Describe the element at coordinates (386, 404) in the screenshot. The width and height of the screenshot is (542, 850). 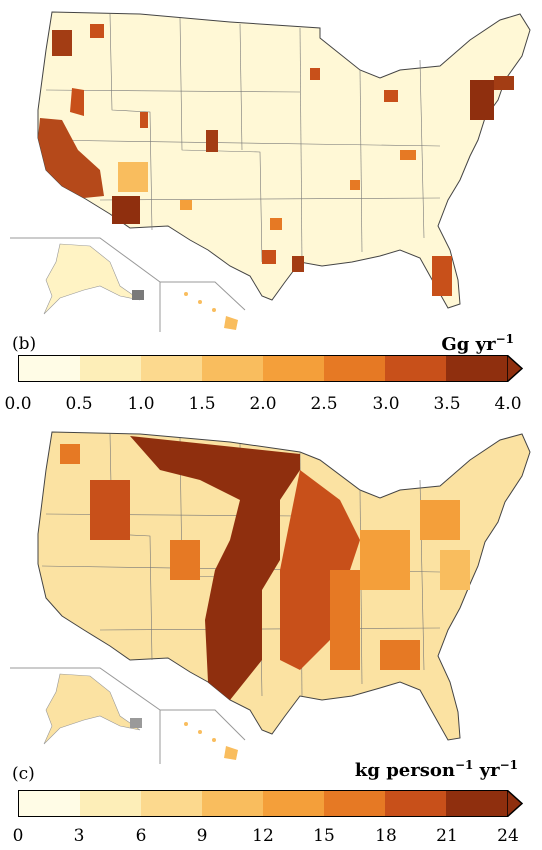
I see `colorbar-b-tick: 3.0` at that location.